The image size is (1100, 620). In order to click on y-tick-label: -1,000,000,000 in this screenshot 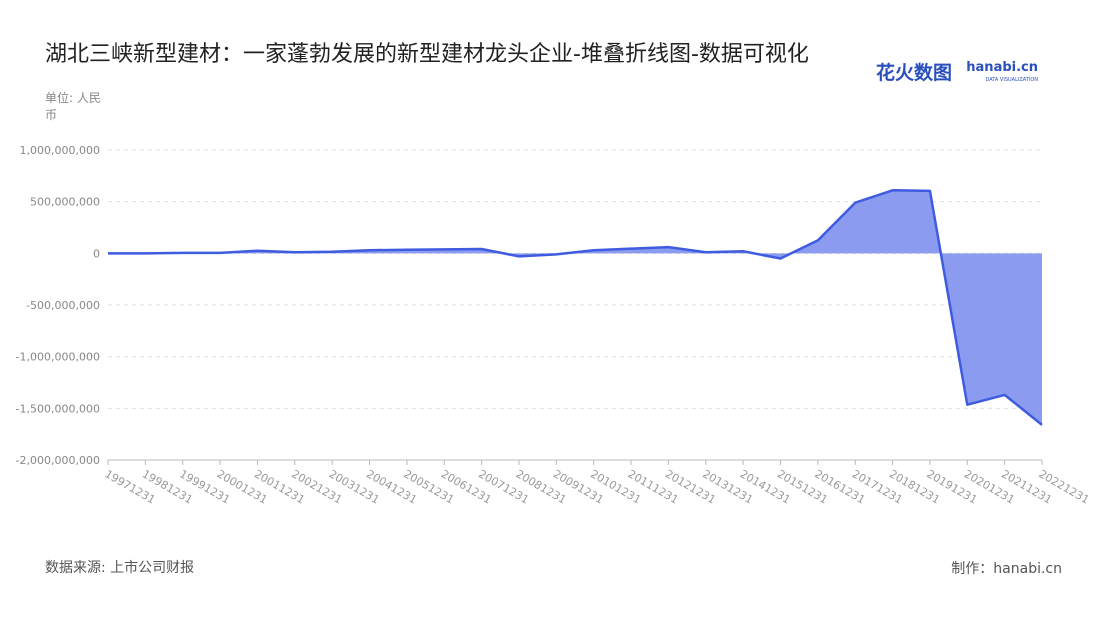, I will do `click(58, 357)`.